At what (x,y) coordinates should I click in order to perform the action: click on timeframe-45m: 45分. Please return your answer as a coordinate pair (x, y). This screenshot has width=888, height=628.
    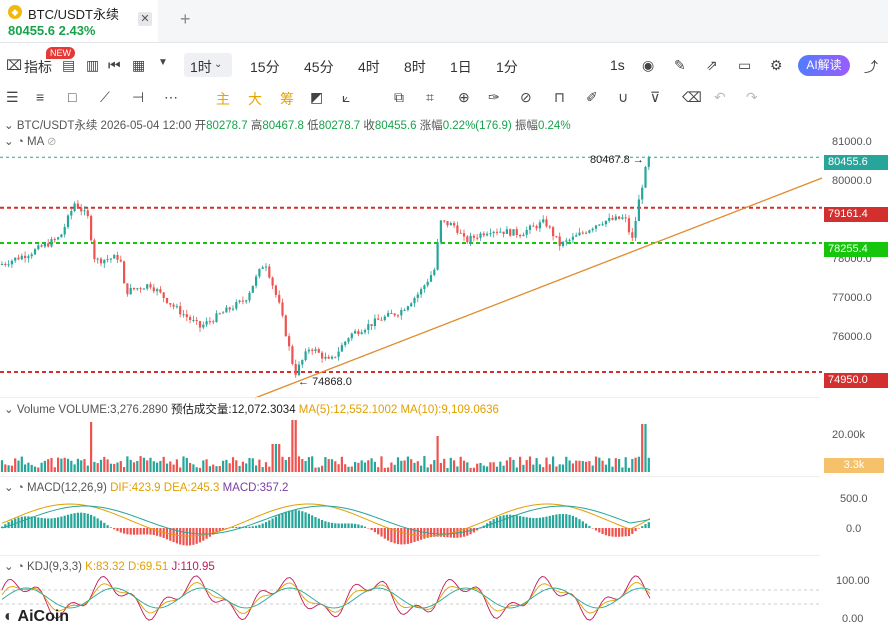
    Looking at the image, I should click on (319, 67).